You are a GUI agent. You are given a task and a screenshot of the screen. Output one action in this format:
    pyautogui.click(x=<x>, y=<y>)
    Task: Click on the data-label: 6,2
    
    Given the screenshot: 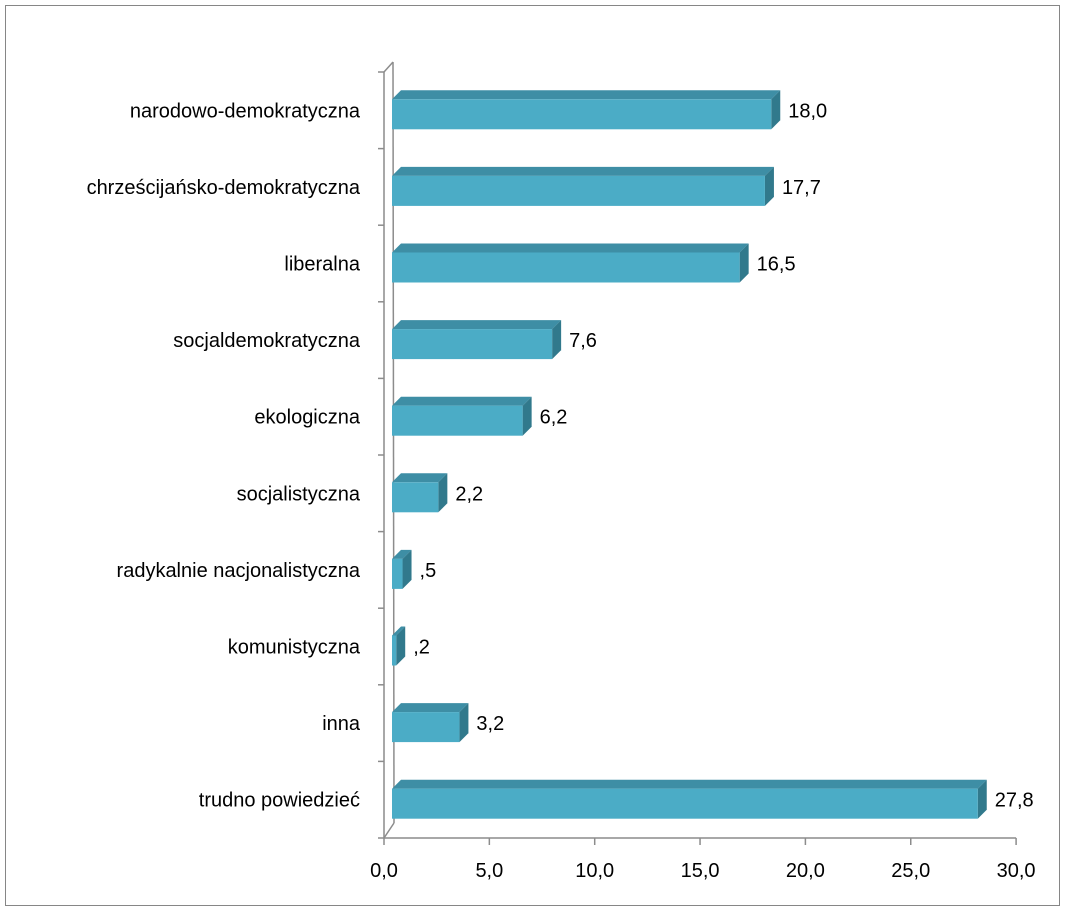 What is the action you would take?
    pyautogui.click(x=554, y=418)
    